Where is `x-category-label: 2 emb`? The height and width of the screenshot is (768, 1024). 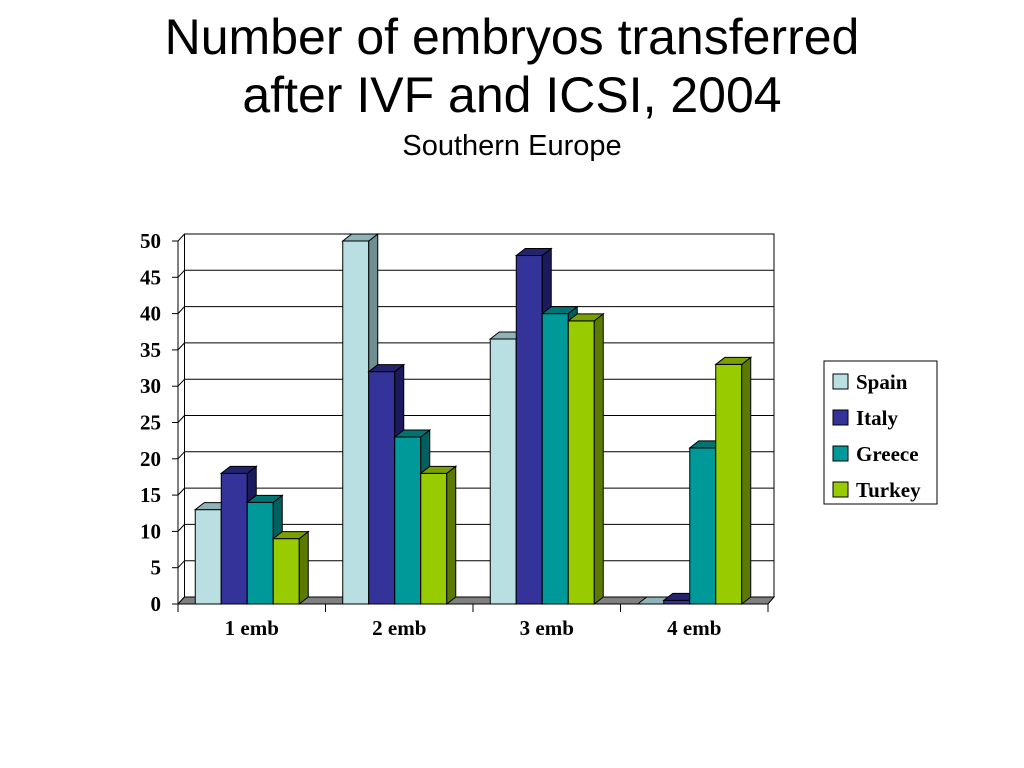
x-category-label: 2 emb is located at coordinates (399, 628).